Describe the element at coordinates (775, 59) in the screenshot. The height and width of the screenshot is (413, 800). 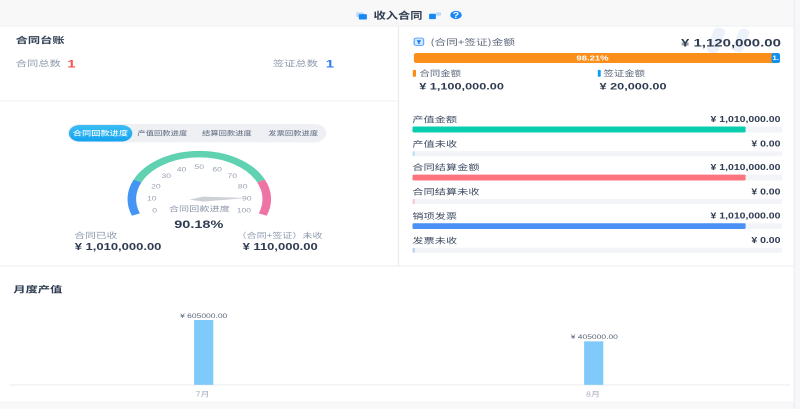
I see `svg-text: 1.` at that location.